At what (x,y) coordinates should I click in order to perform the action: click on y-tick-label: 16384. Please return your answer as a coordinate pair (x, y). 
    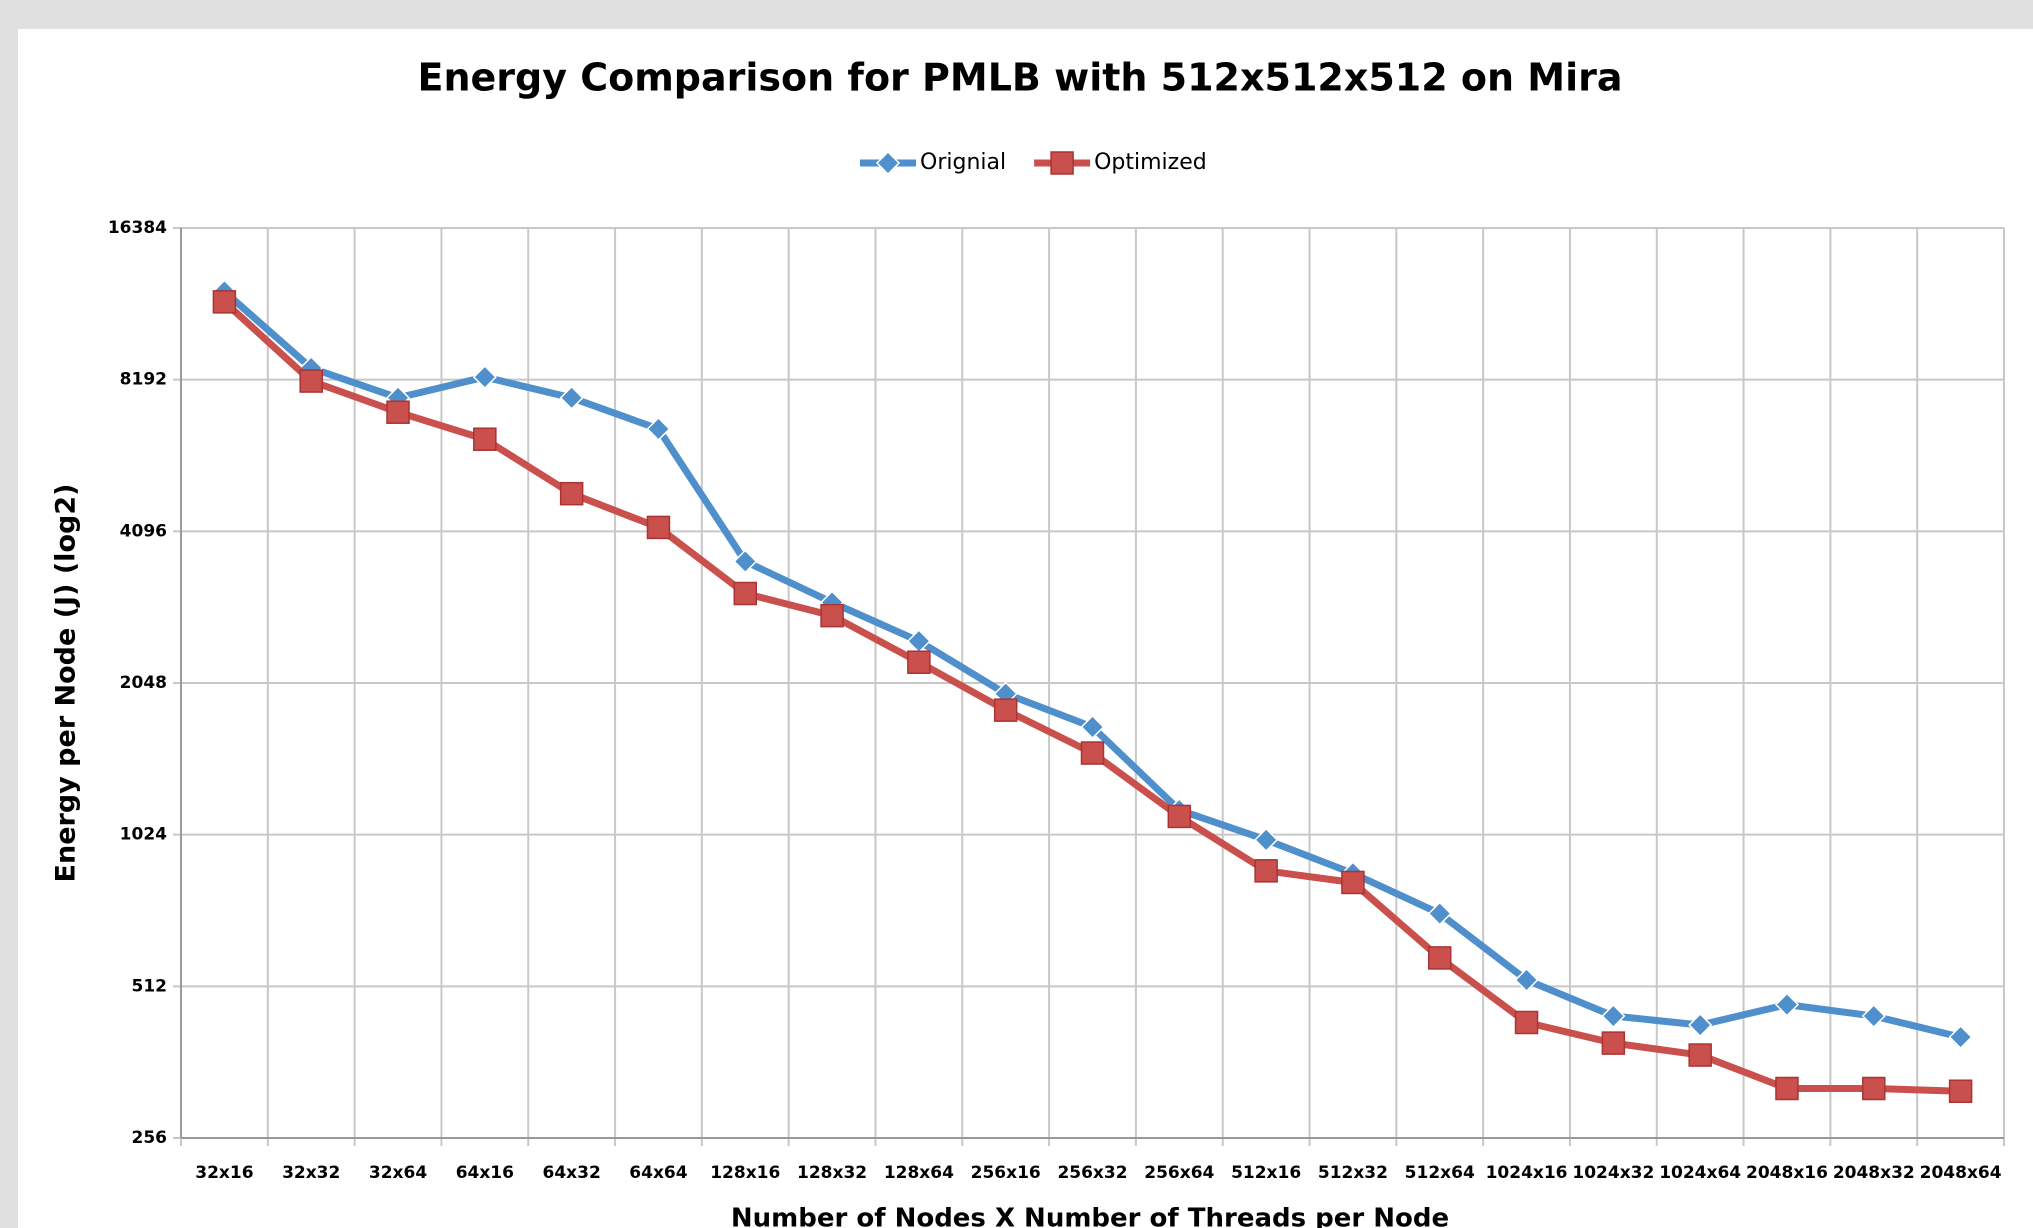
    Looking at the image, I should click on (137, 228).